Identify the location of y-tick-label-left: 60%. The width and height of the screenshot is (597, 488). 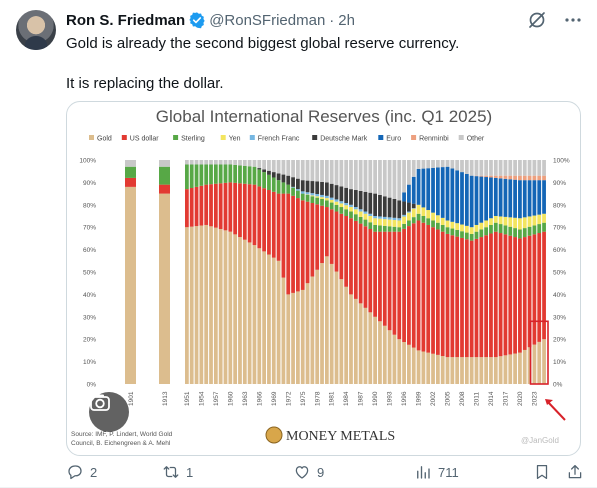
(89, 250).